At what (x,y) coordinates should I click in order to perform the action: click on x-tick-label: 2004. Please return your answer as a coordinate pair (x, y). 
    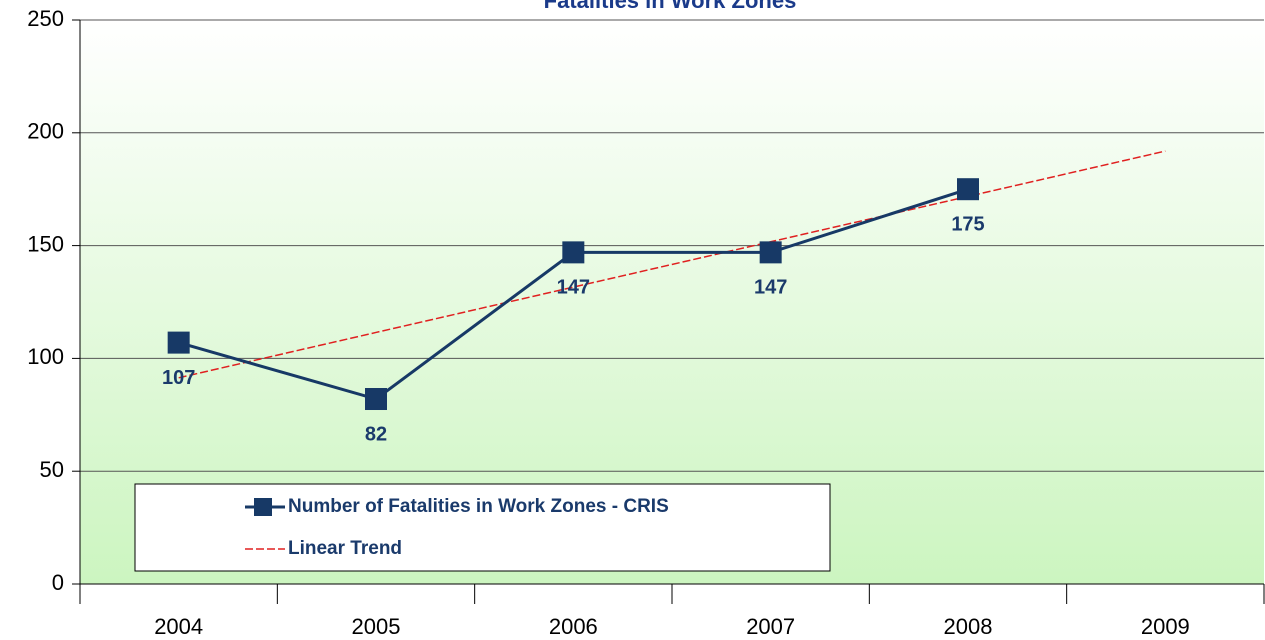
    Looking at the image, I should click on (178, 626).